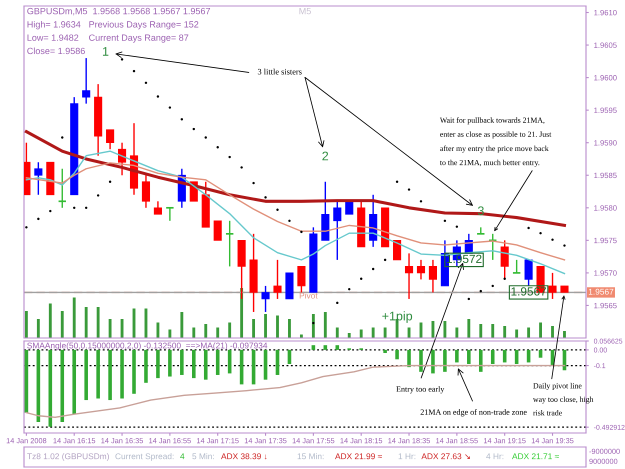 This screenshot has width=625, height=469. I want to click on text: ADX 21.99 ≈, so click(358, 456).